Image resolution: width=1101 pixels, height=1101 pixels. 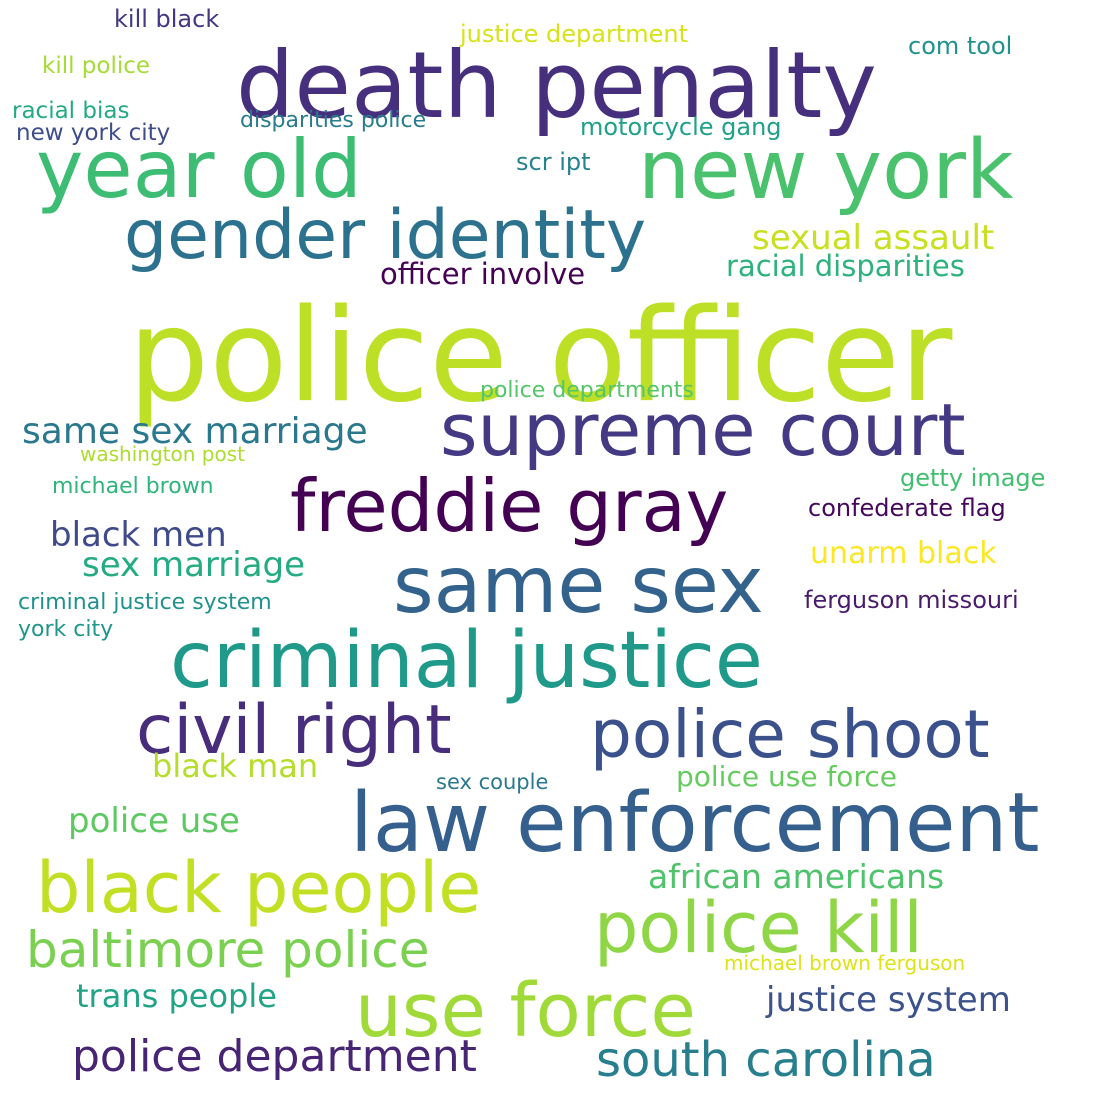 I want to click on word-com-tool: com tool, so click(x=960, y=46).